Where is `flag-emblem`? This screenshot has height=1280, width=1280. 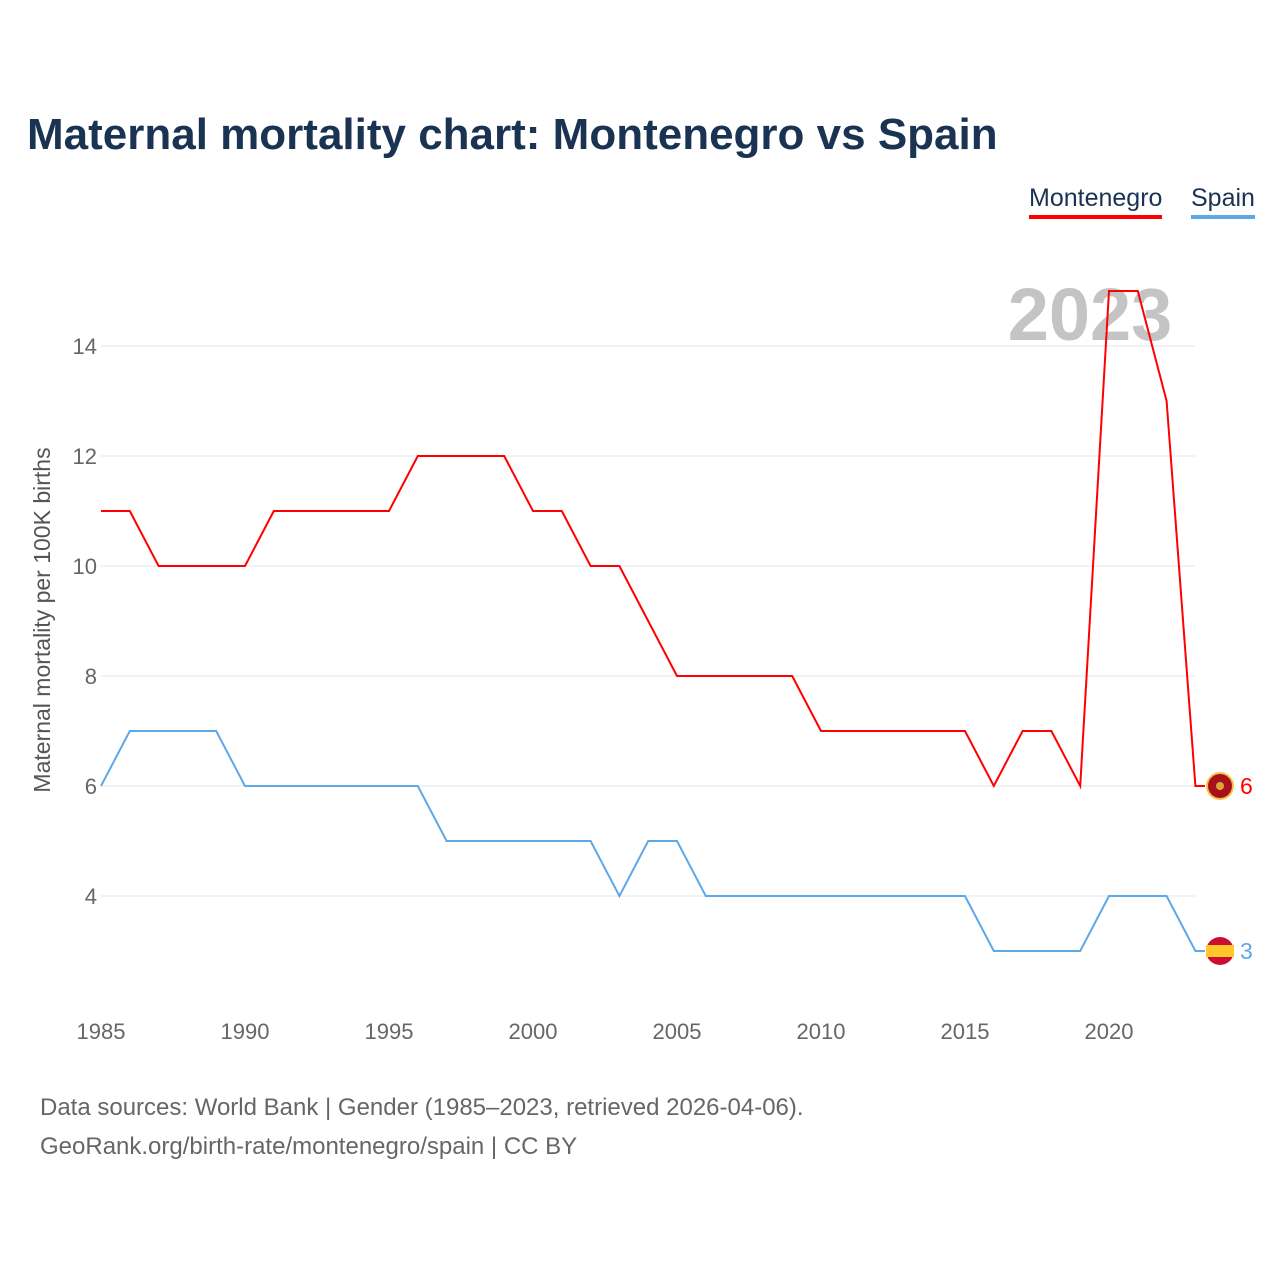 flag-emblem is located at coordinates (1220, 786).